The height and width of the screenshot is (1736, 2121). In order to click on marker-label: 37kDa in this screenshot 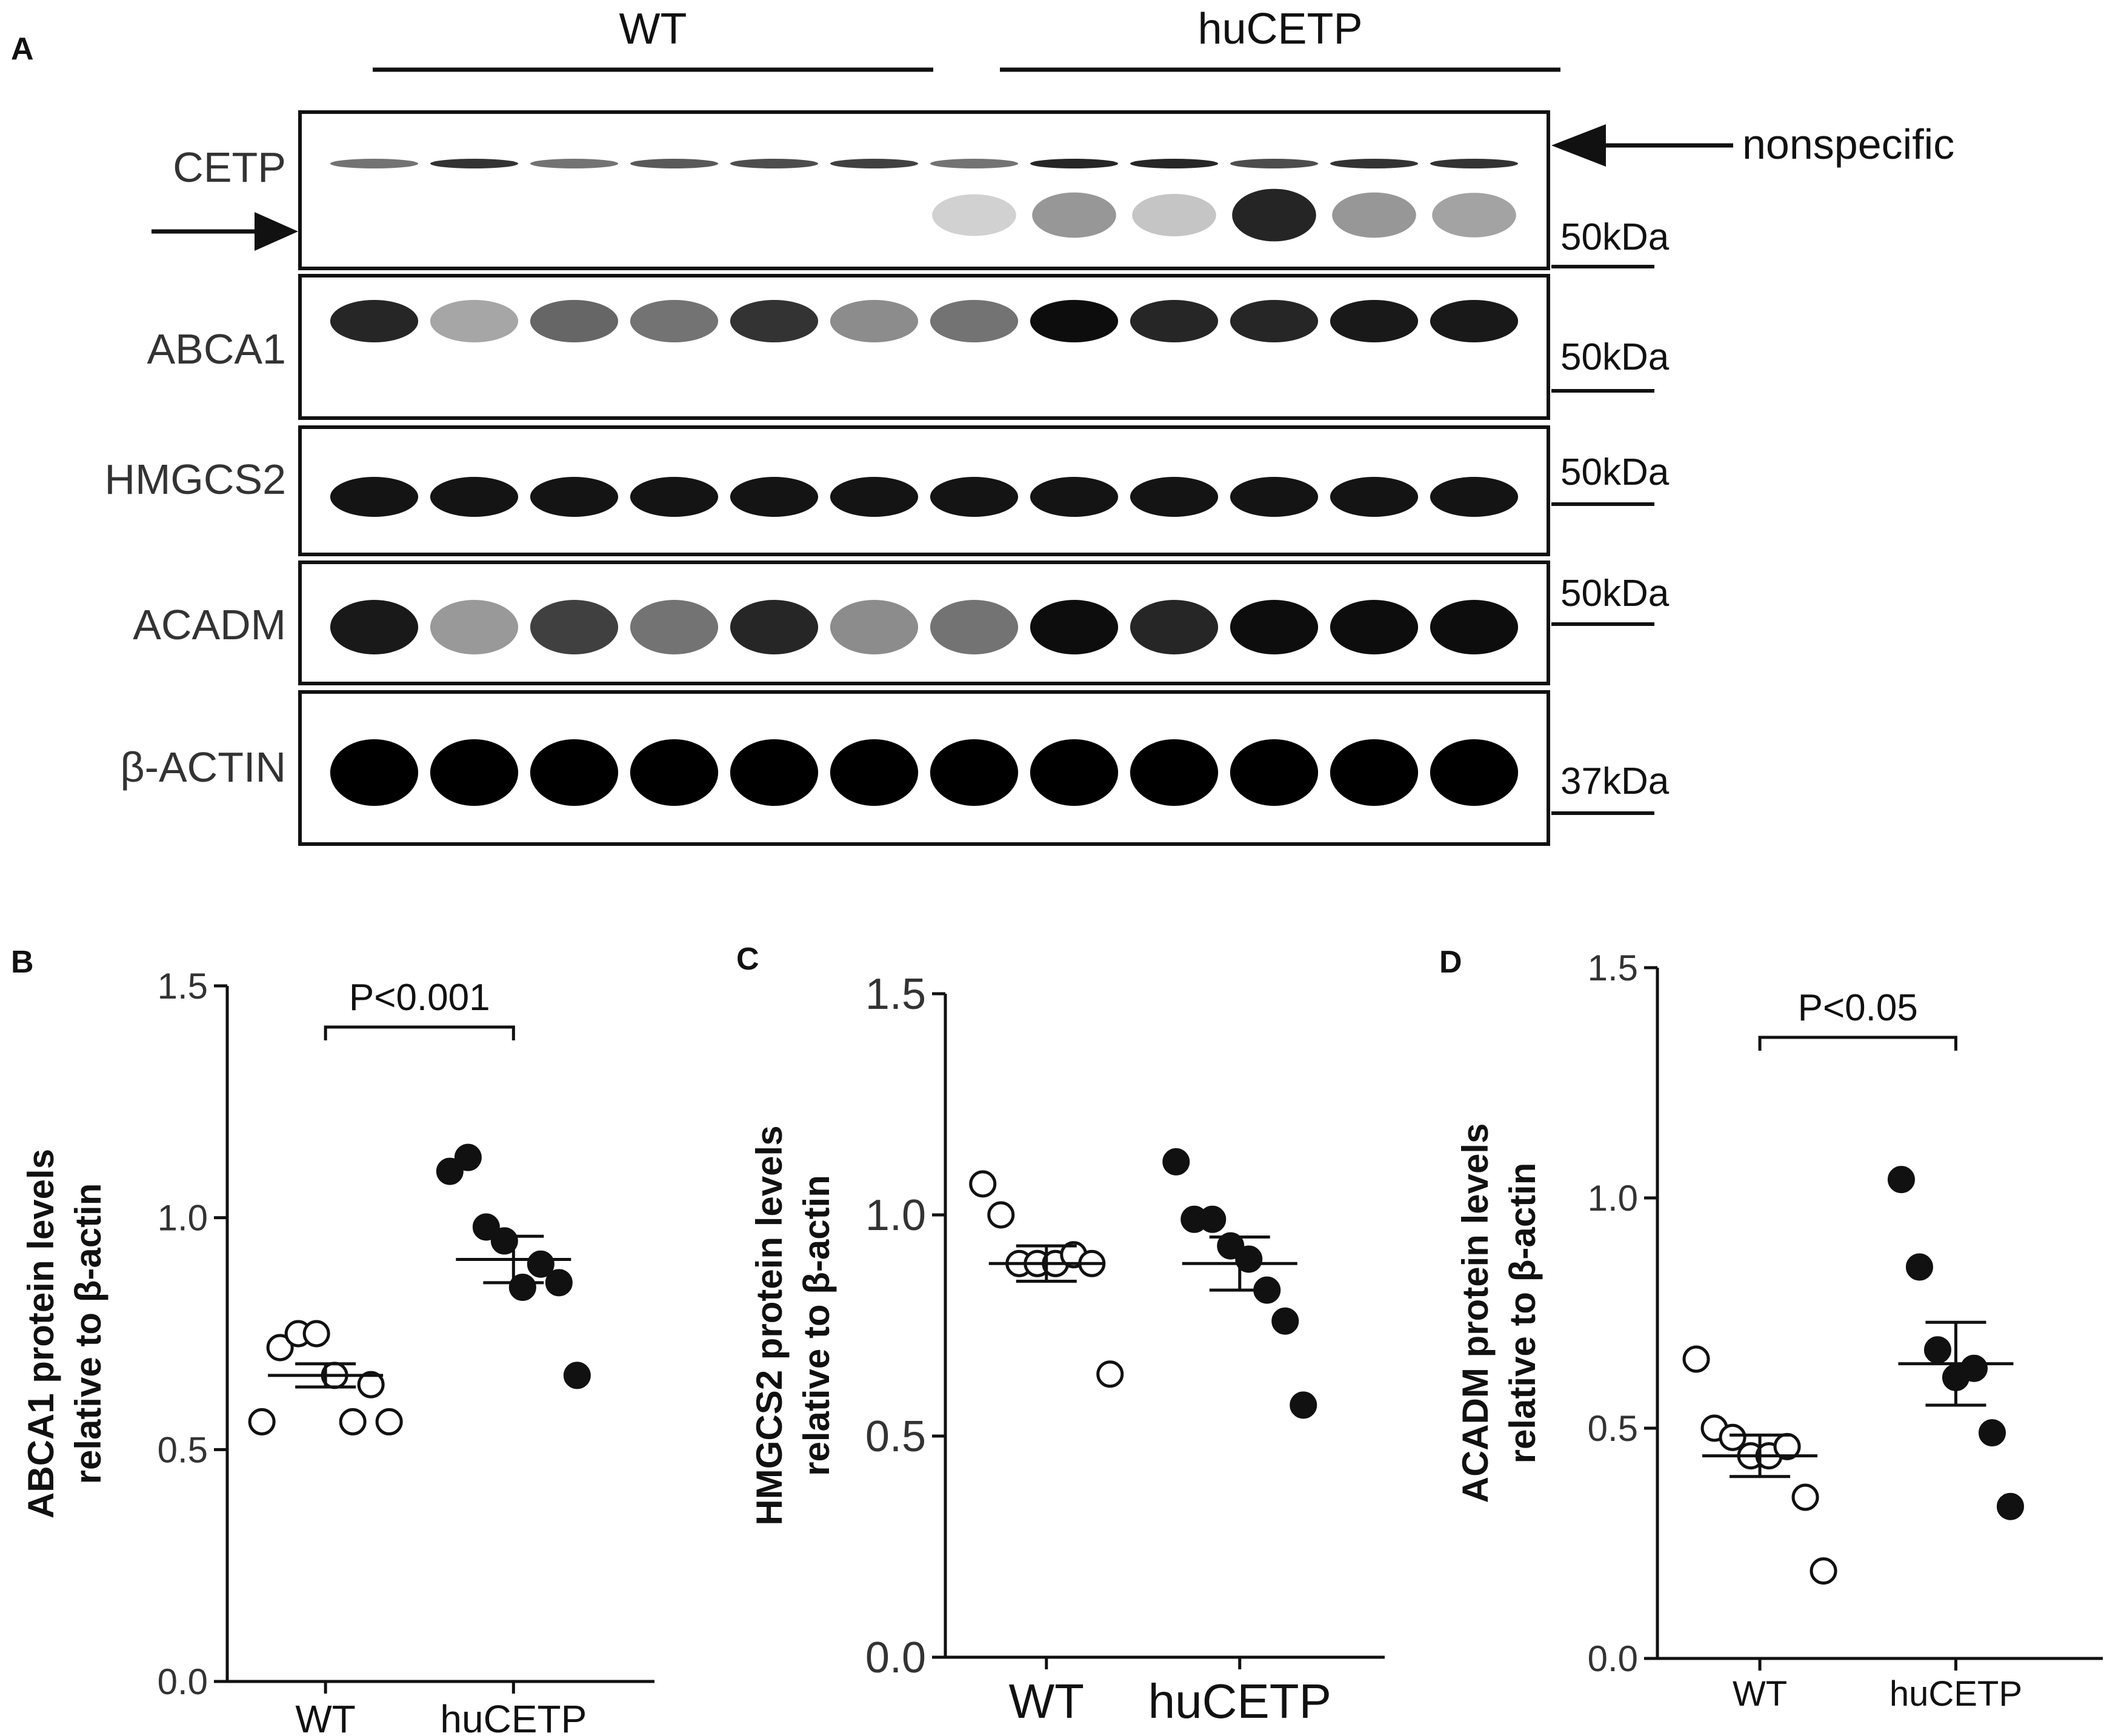, I will do `click(1615, 781)`.